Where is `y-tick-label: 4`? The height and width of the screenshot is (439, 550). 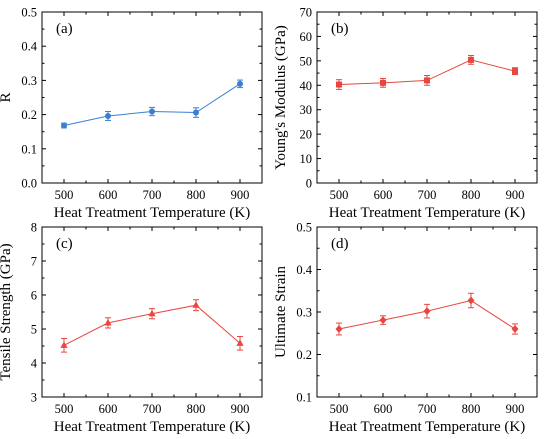 y-tick-label: 4 is located at coordinates (34, 364).